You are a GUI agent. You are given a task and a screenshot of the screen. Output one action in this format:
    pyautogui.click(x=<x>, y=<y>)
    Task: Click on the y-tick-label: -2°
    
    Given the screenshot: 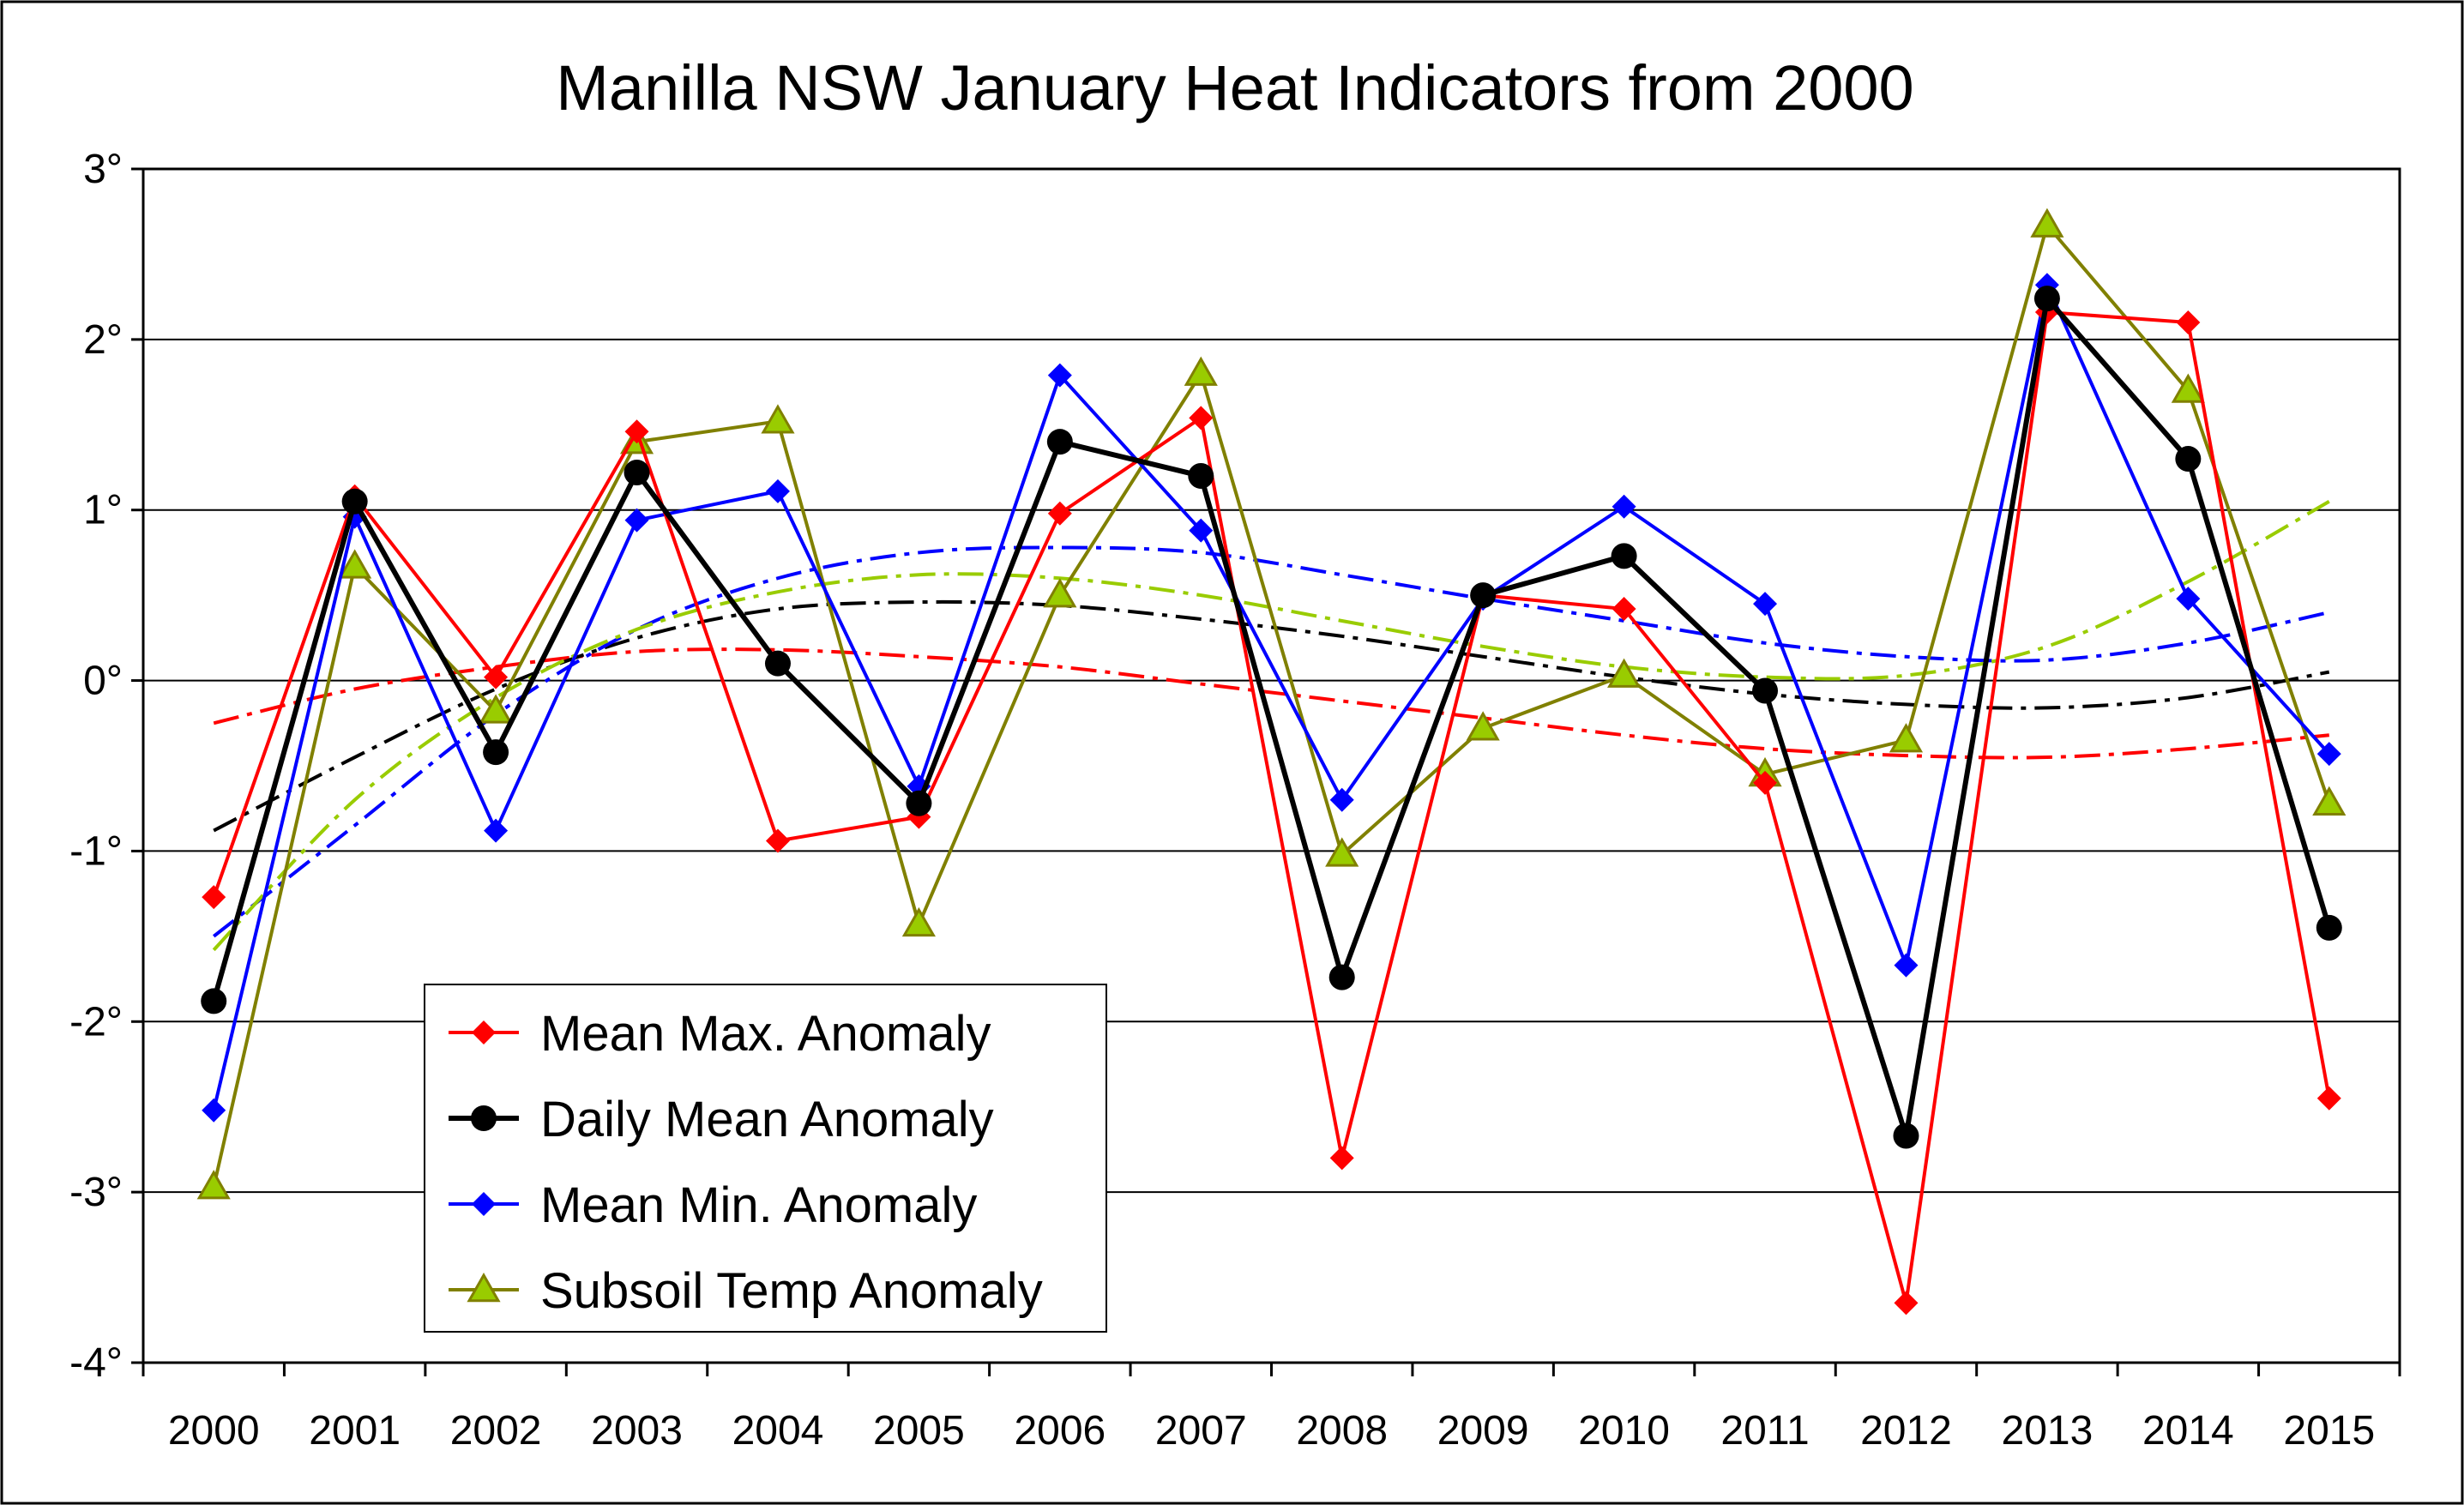 What is the action you would take?
    pyautogui.click(x=96, y=1022)
    